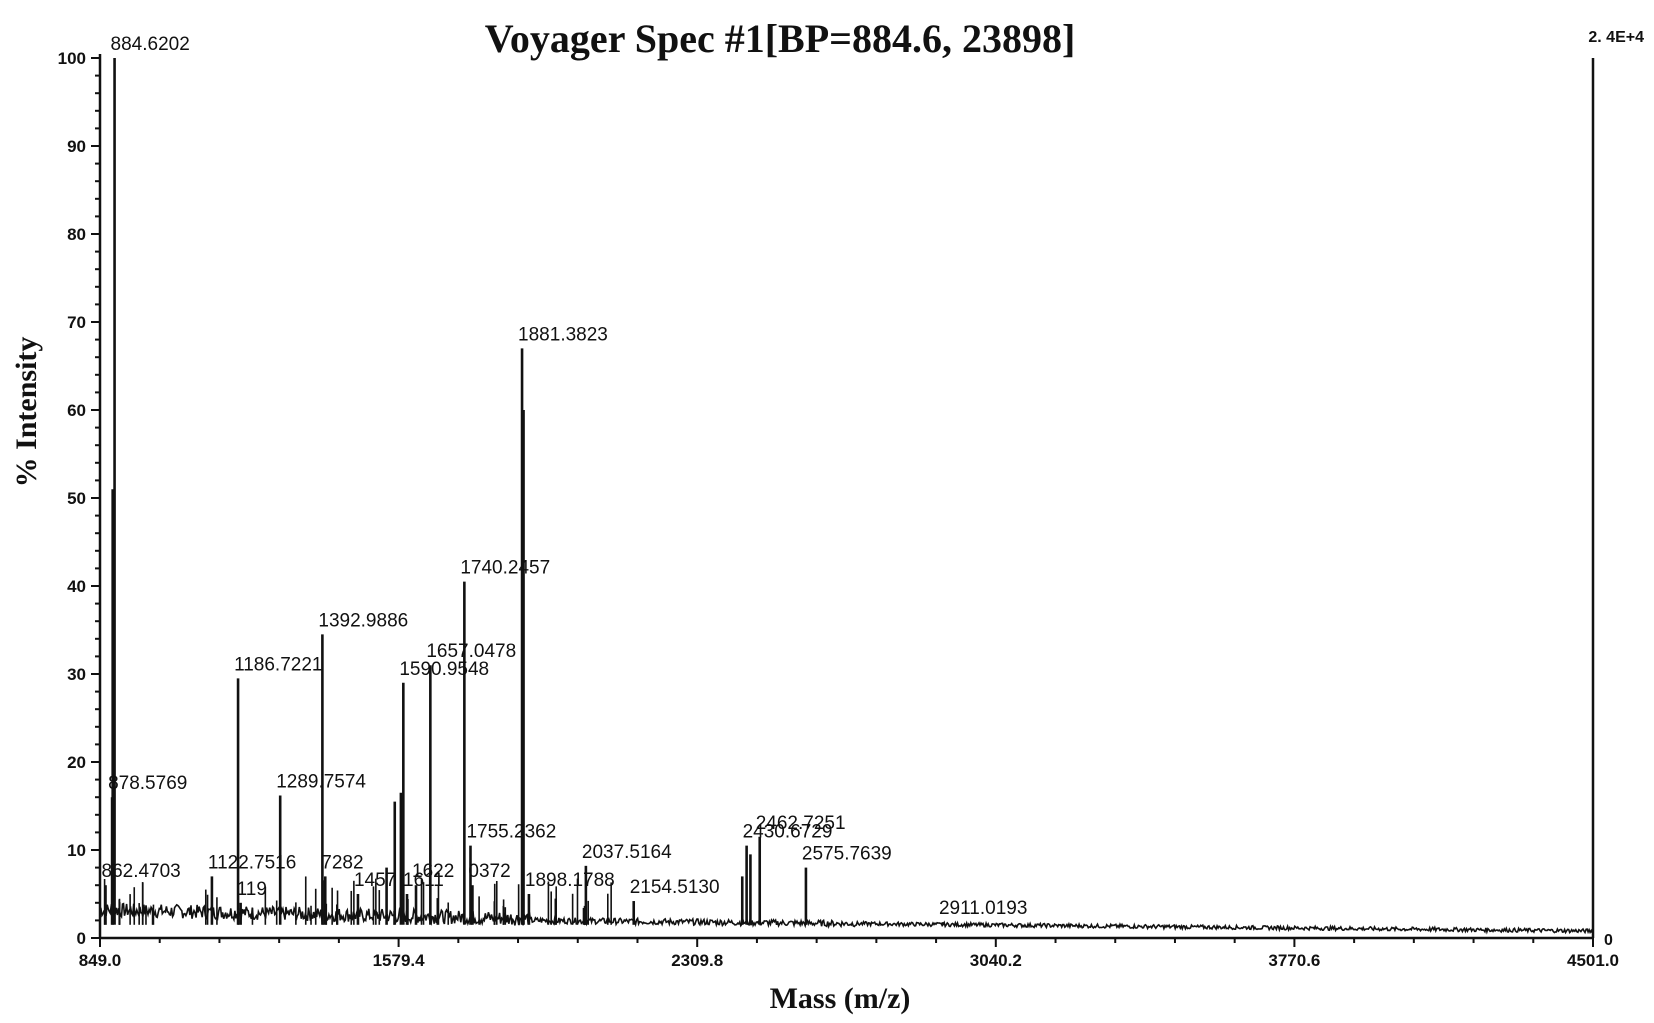  Describe the element at coordinates (76, 498) in the screenshot. I see `y-tick-label: 50` at that location.